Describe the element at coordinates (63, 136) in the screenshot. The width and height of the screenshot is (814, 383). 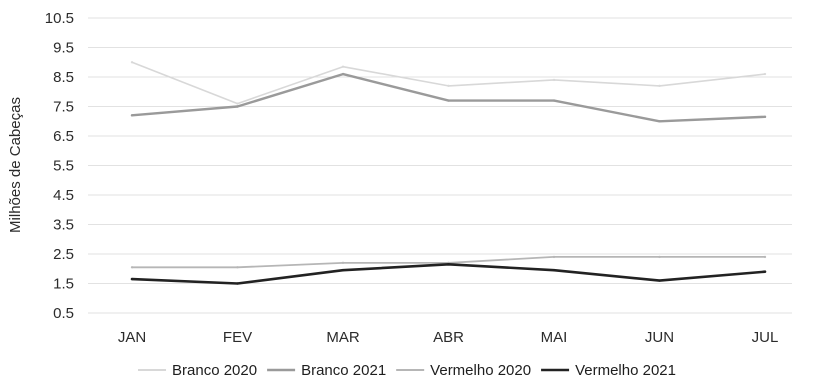
I see `y-tick-label: 6.5` at that location.